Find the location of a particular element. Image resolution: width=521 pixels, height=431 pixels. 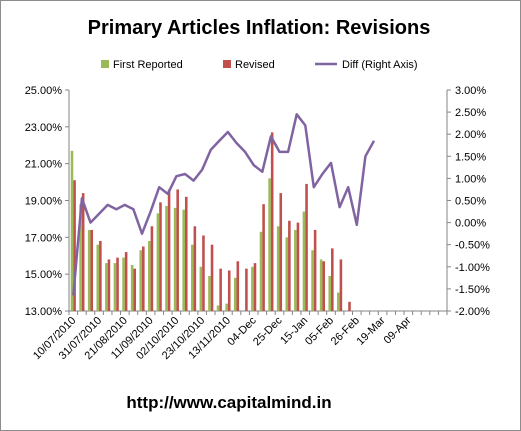

footer-url: http://www.capitalmind.in is located at coordinates (228, 402).